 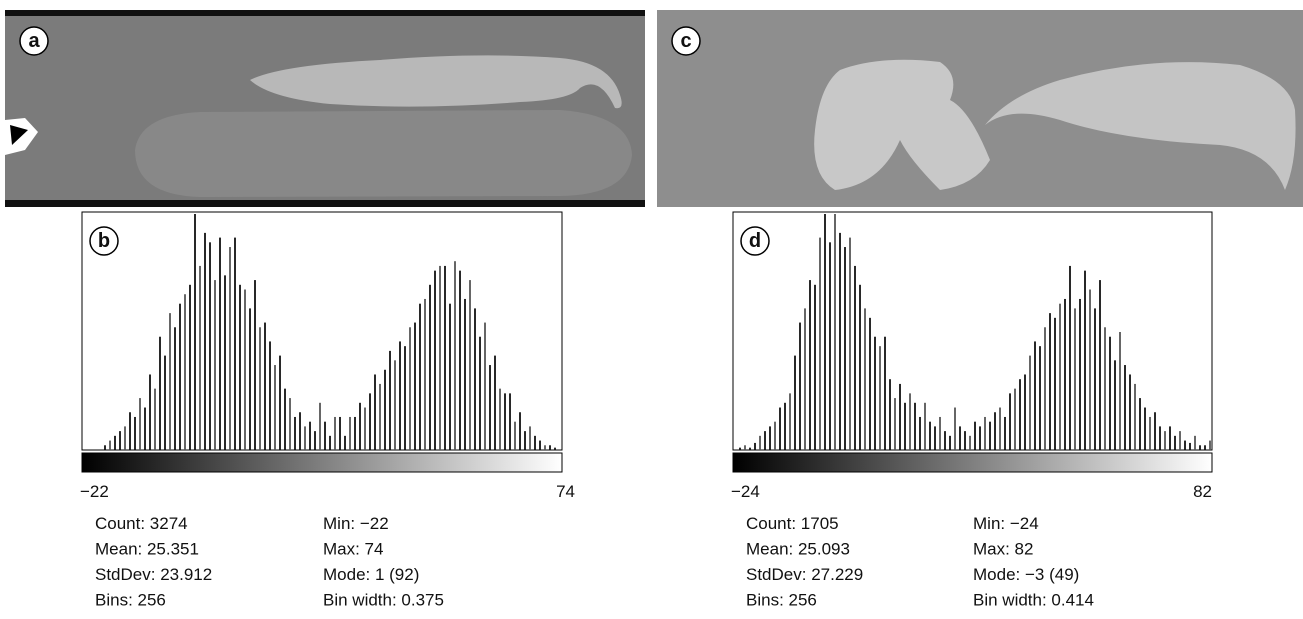 I want to click on range-max: 74, so click(x=565, y=491).